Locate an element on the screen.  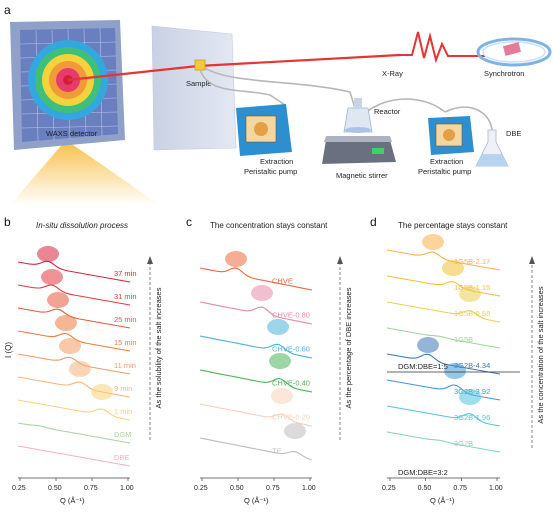
b-curves-curve-label: 9 min is located at coordinates (123, 388).